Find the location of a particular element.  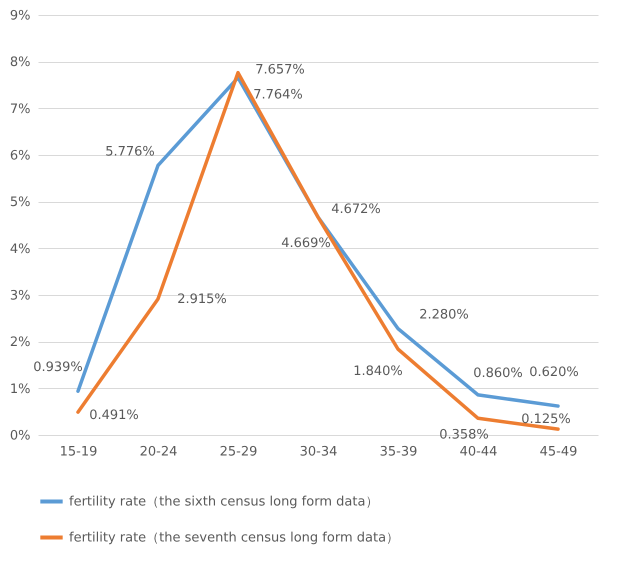

y-tick-label: 4% is located at coordinates (20, 249).